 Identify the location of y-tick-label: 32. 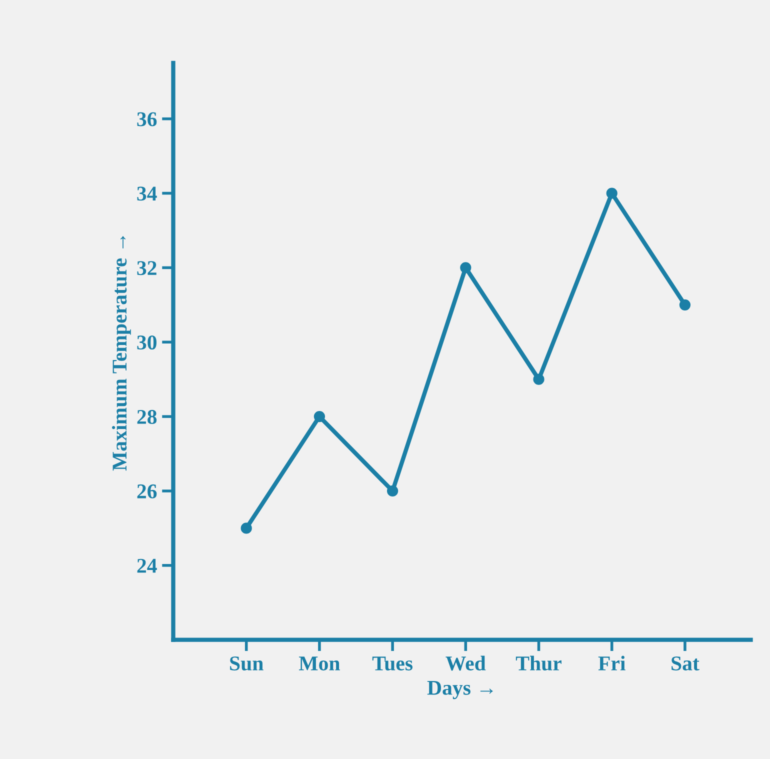
(146, 268).